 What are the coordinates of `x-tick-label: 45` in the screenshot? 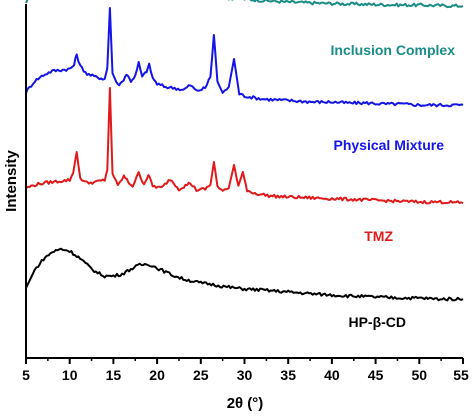 It's located at (376, 375).